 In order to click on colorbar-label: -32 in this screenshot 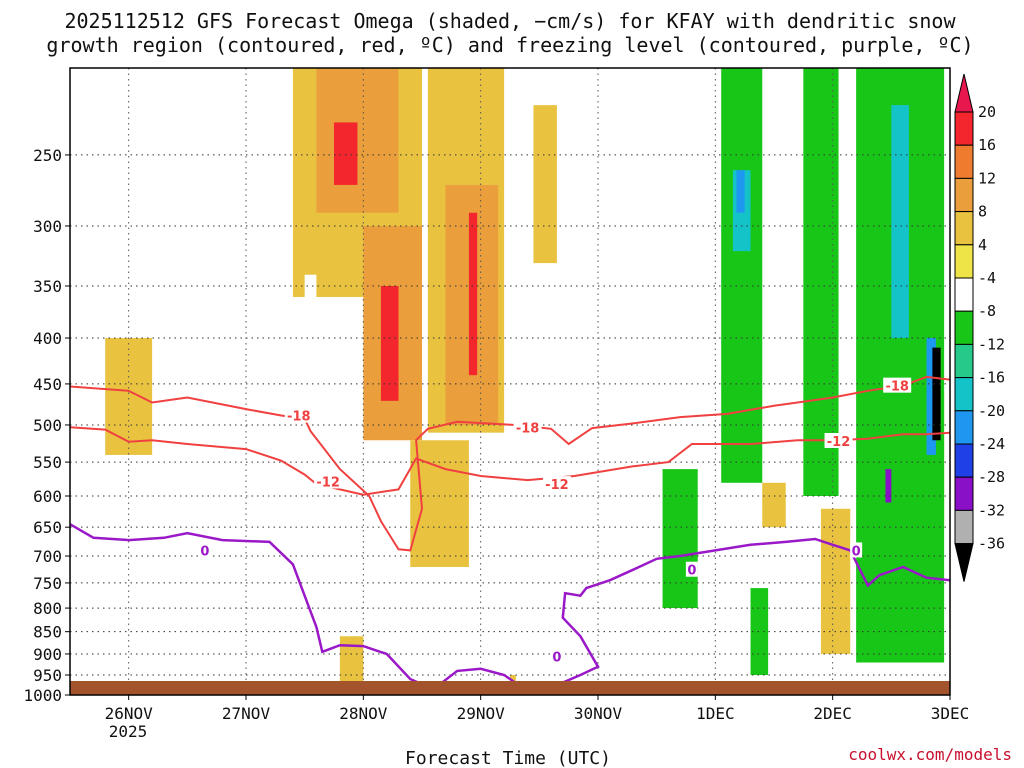, I will do `click(991, 510)`.